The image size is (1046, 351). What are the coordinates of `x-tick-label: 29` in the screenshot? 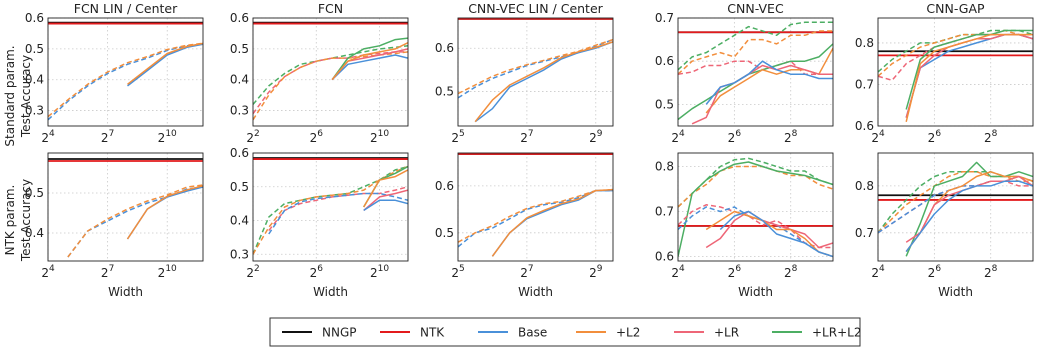 It's located at (596, 272).